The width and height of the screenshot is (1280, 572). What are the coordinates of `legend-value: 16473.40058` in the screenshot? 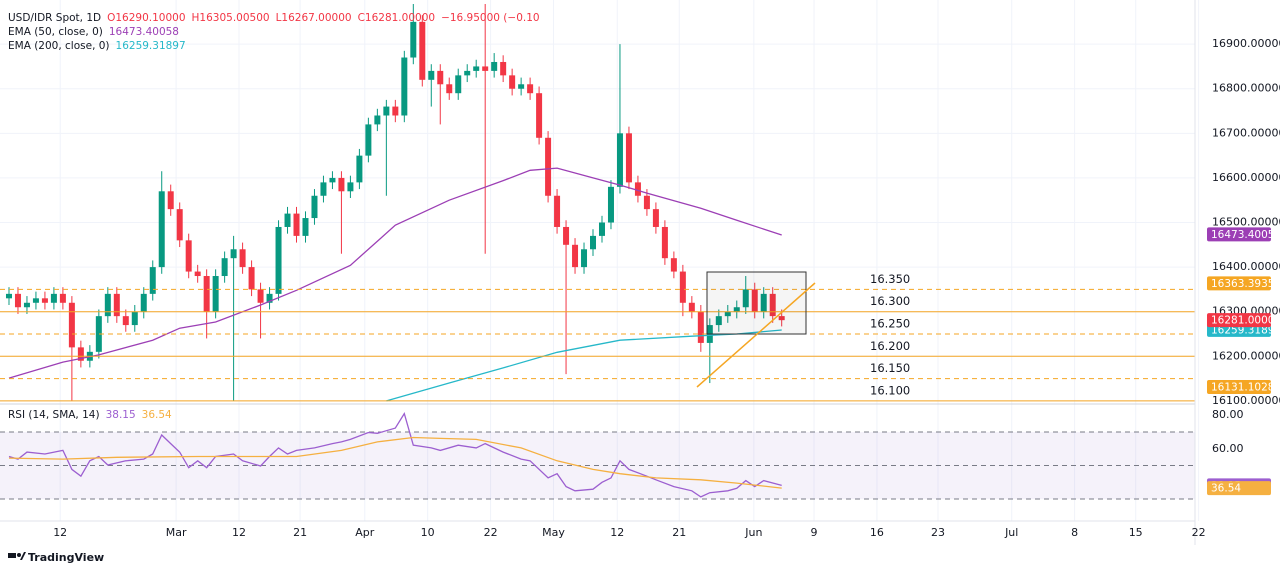 It's located at (144, 32).